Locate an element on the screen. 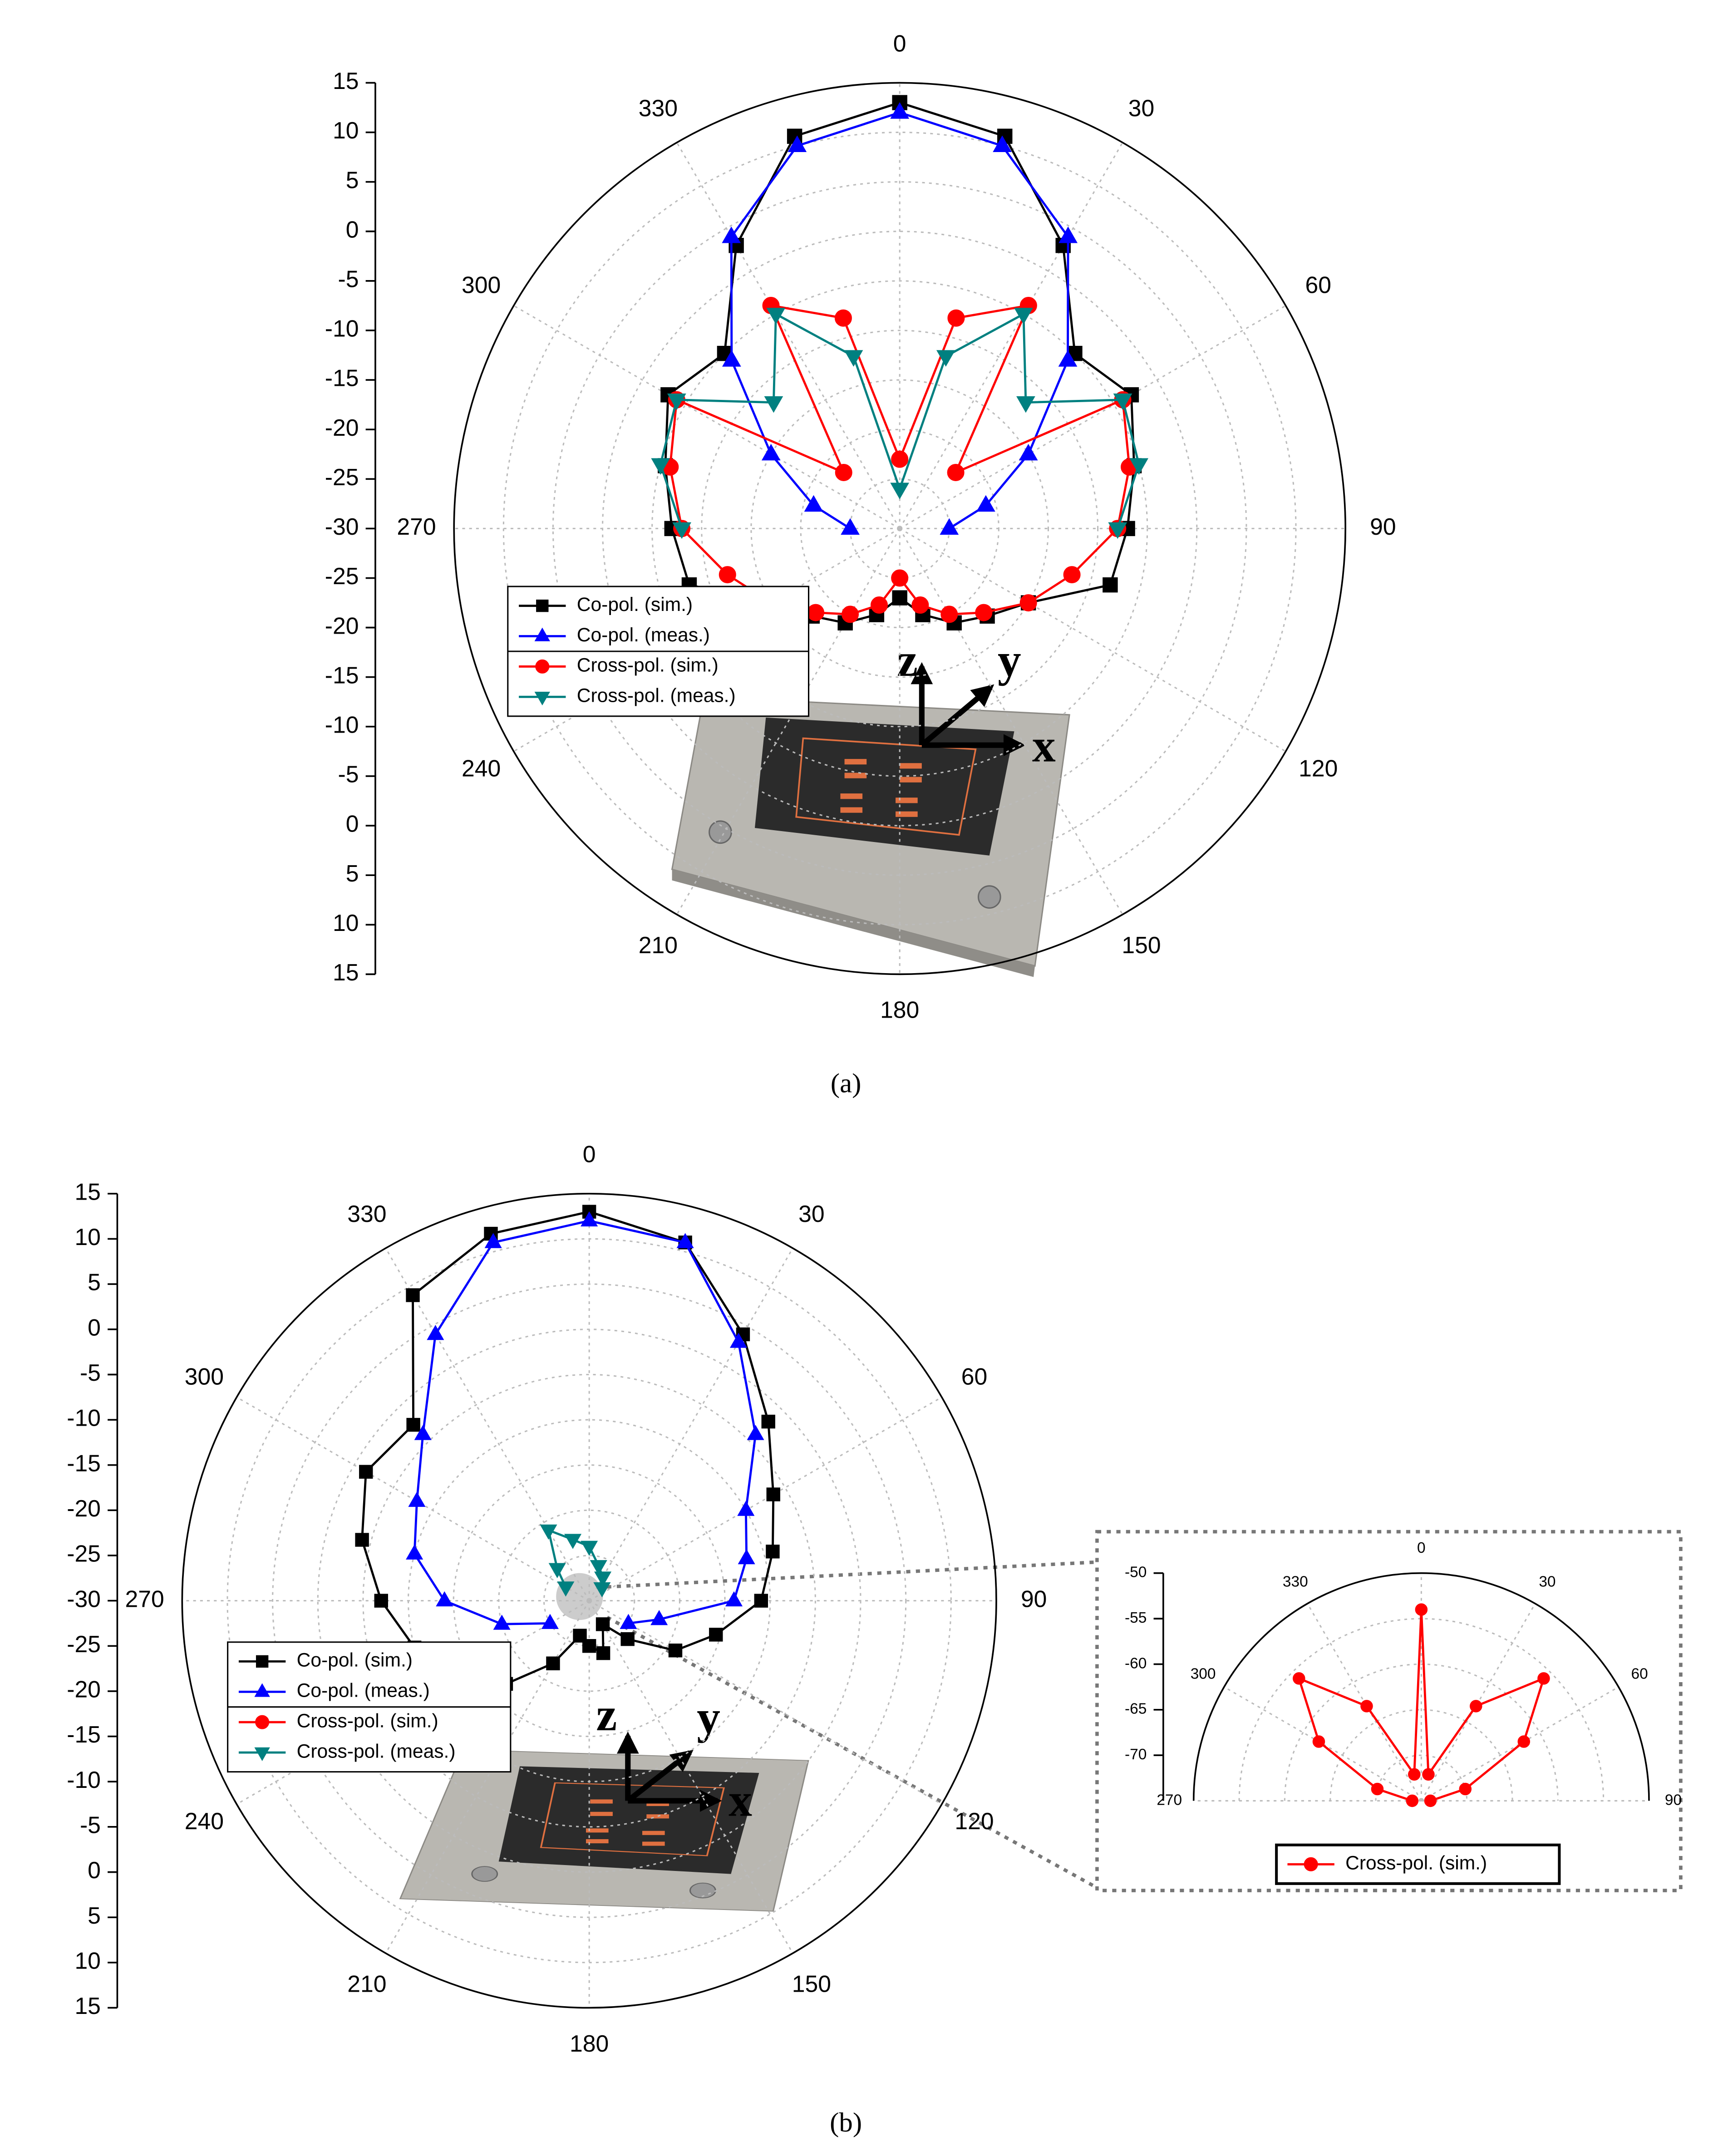 The width and height of the screenshot is (1718, 2156). r-tick-label: -15 is located at coordinates (342, 675).